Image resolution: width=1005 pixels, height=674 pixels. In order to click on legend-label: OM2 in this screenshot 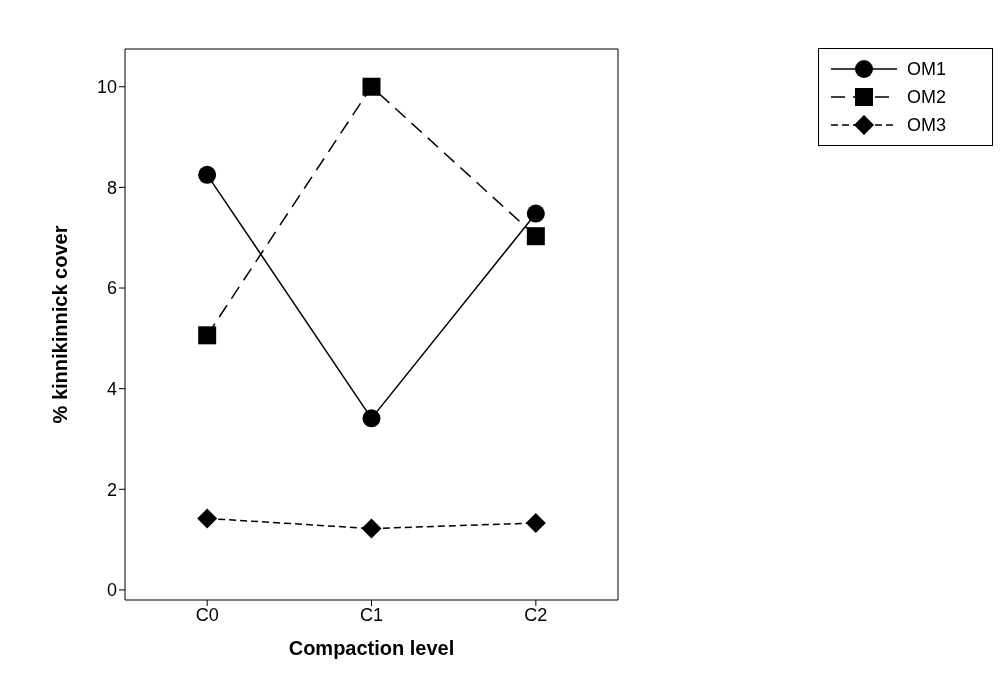, I will do `click(927, 97)`.